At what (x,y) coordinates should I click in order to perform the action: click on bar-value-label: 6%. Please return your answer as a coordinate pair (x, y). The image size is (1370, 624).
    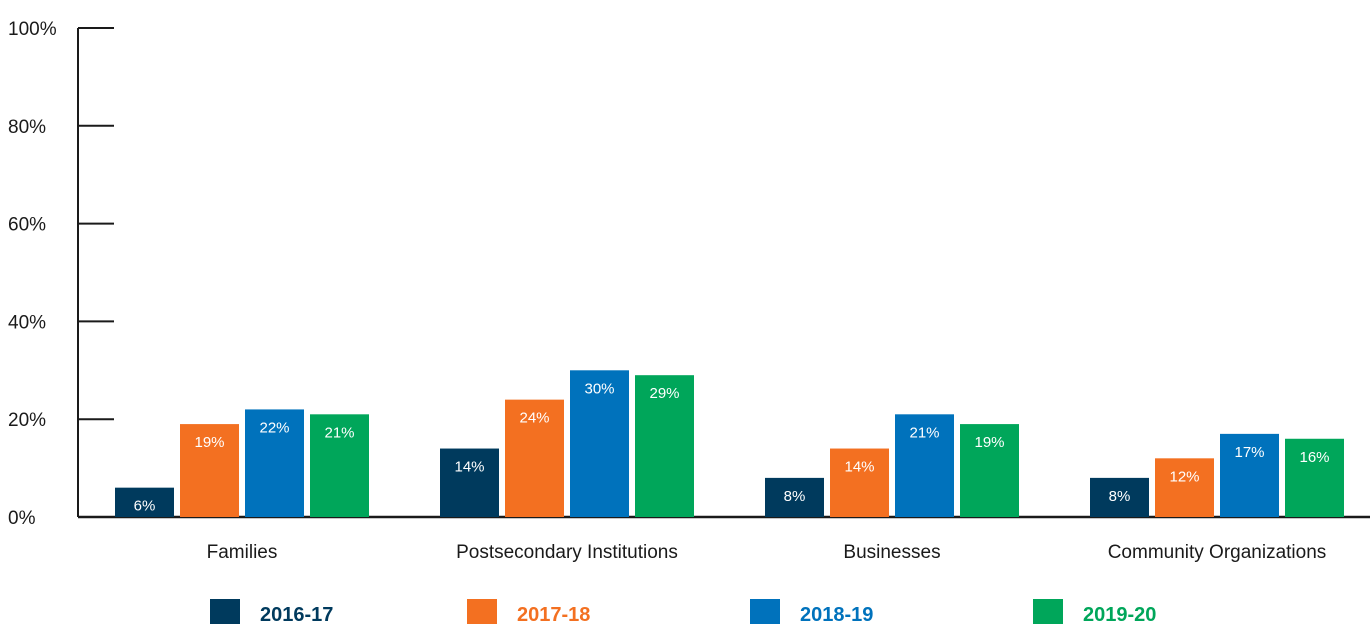
    Looking at the image, I should click on (145, 506).